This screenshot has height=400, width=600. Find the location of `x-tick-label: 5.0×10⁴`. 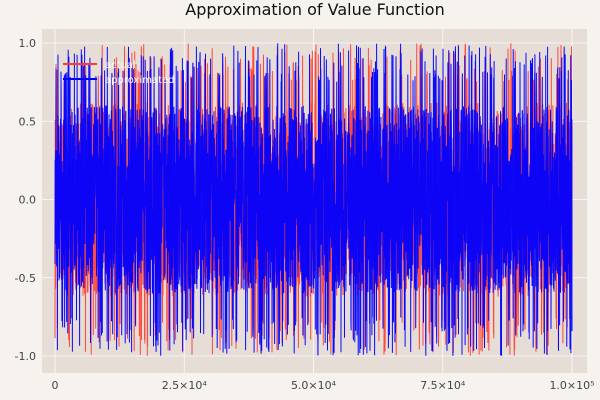

x-tick-label: 5.0×10⁴ is located at coordinates (314, 385).